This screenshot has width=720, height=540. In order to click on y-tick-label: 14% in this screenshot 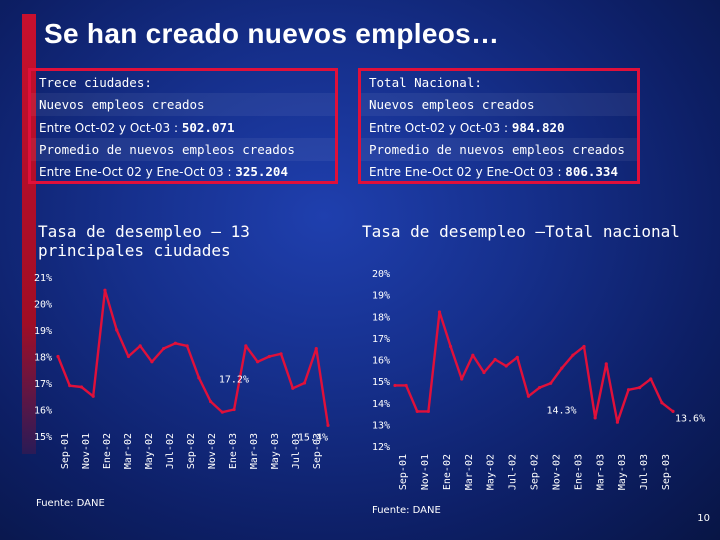, I will do `click(381, 404)`.